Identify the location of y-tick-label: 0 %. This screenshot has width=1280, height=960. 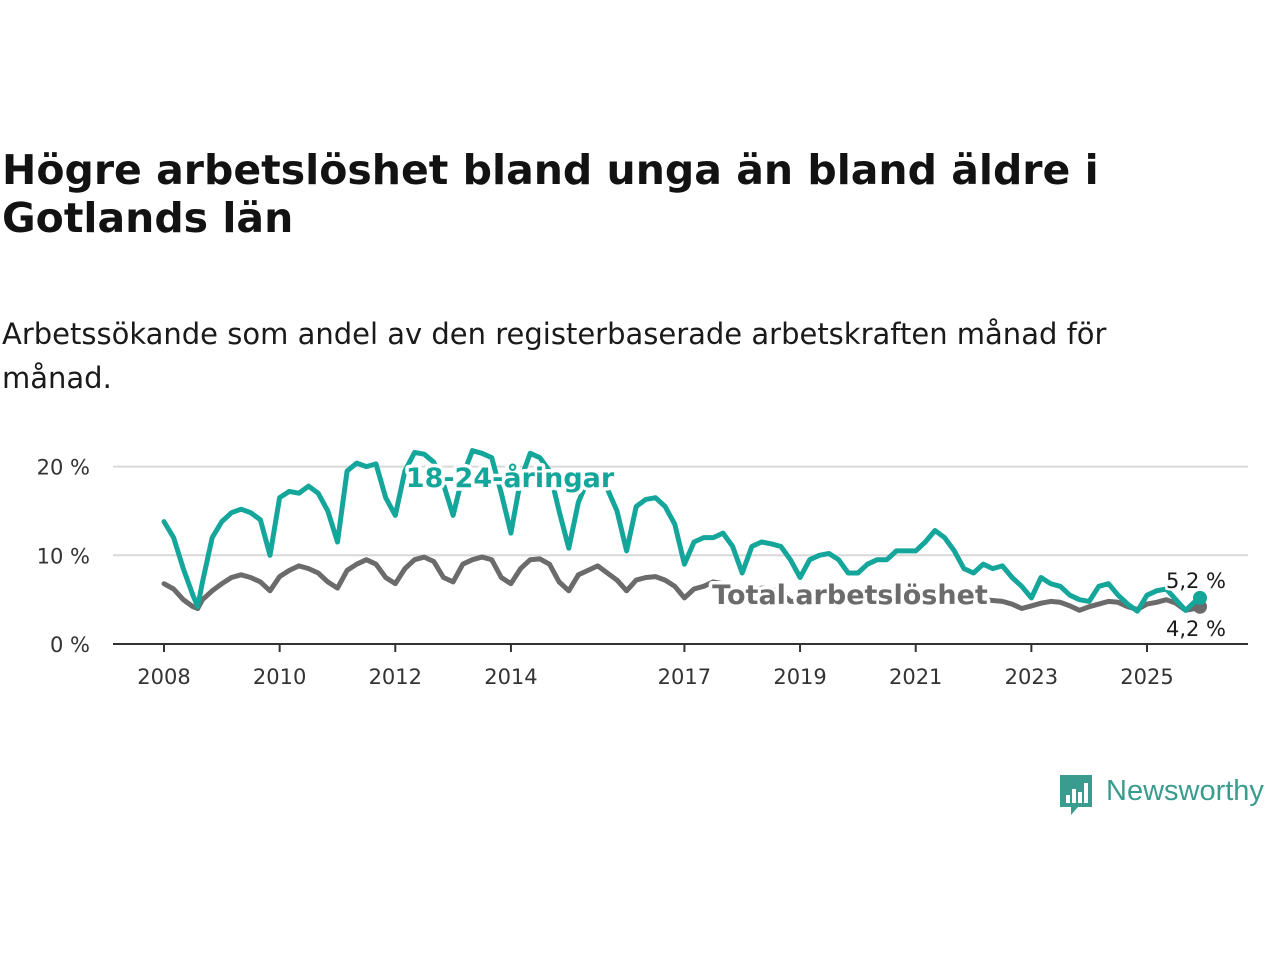
(70, 645).